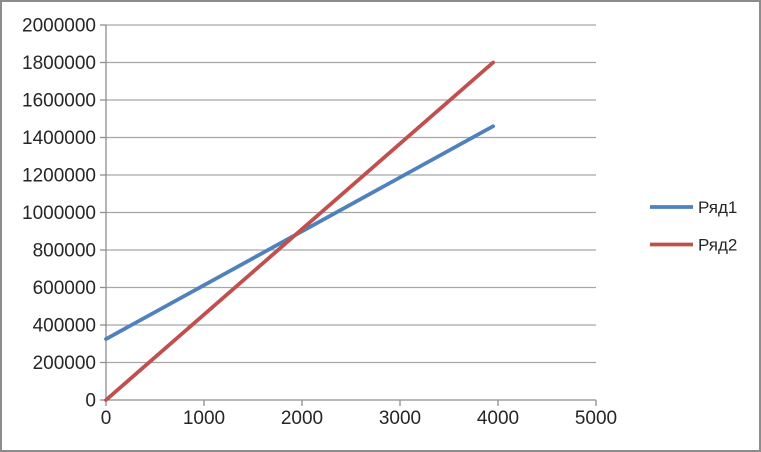 The width and height of the screenshot is (761, 452). What do you see at coordinates (717, 207) in the screenshot?
I see `legend-label-1: Ряд1` at bounding box center [717, 207].